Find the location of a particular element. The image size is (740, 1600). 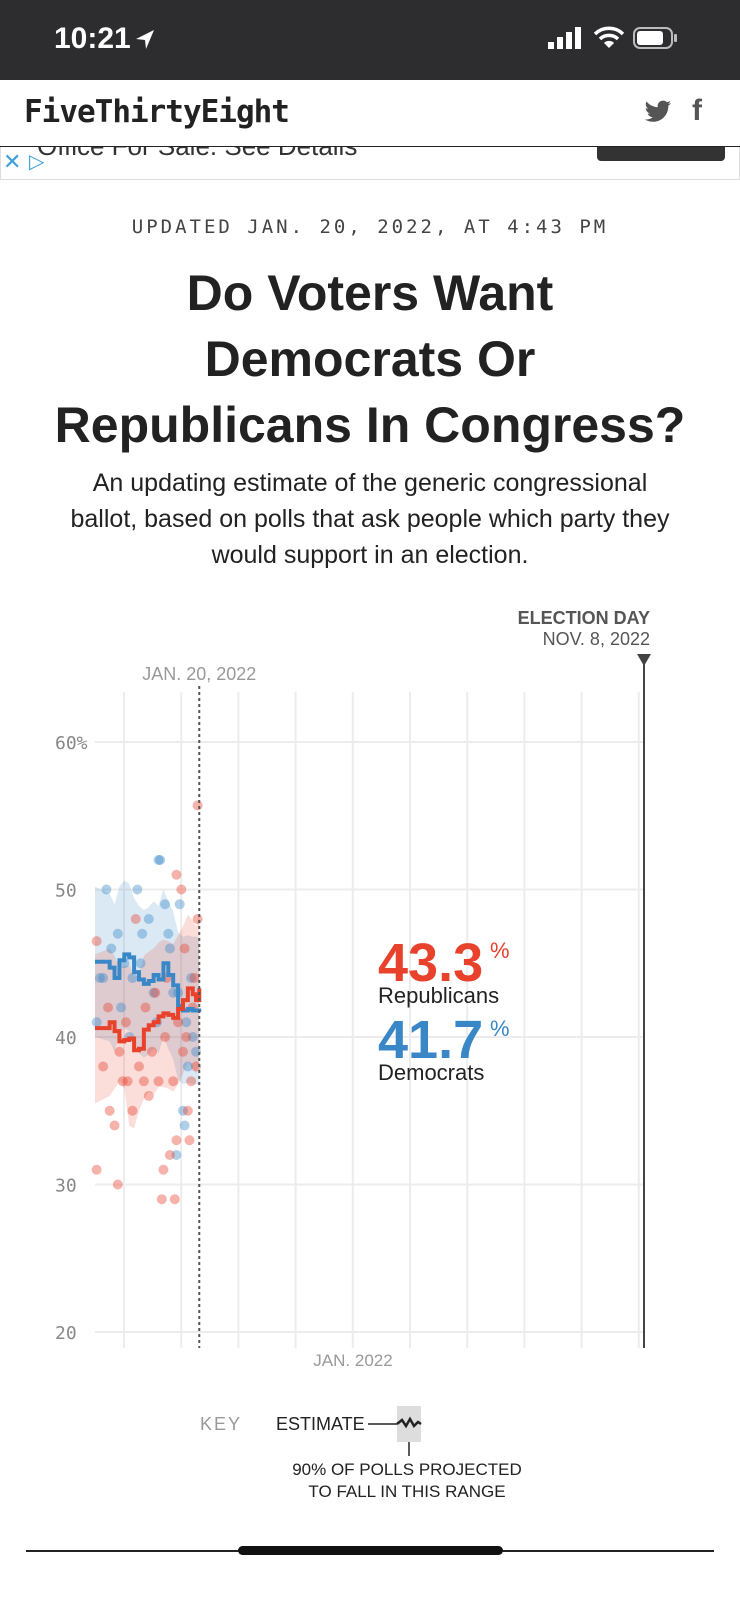

y-tick-label: 60% is located at coordinates (71, 743).